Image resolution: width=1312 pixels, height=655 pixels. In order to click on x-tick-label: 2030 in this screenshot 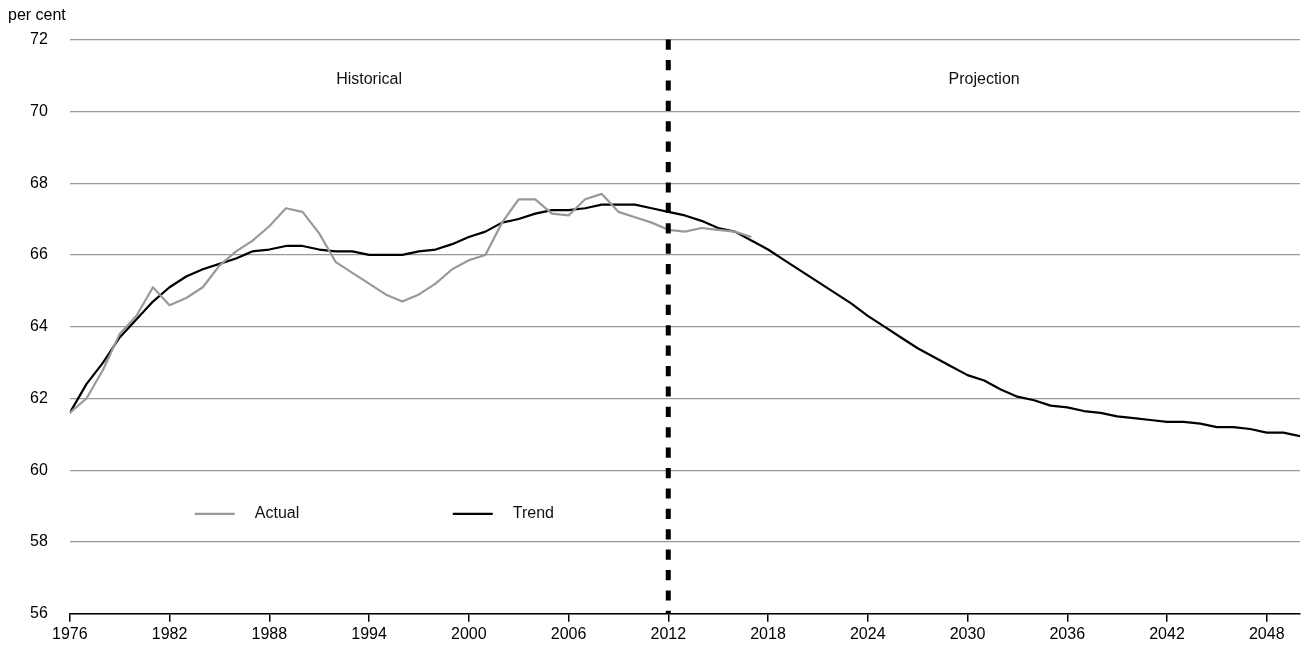, I will do `click(967, 633)`.